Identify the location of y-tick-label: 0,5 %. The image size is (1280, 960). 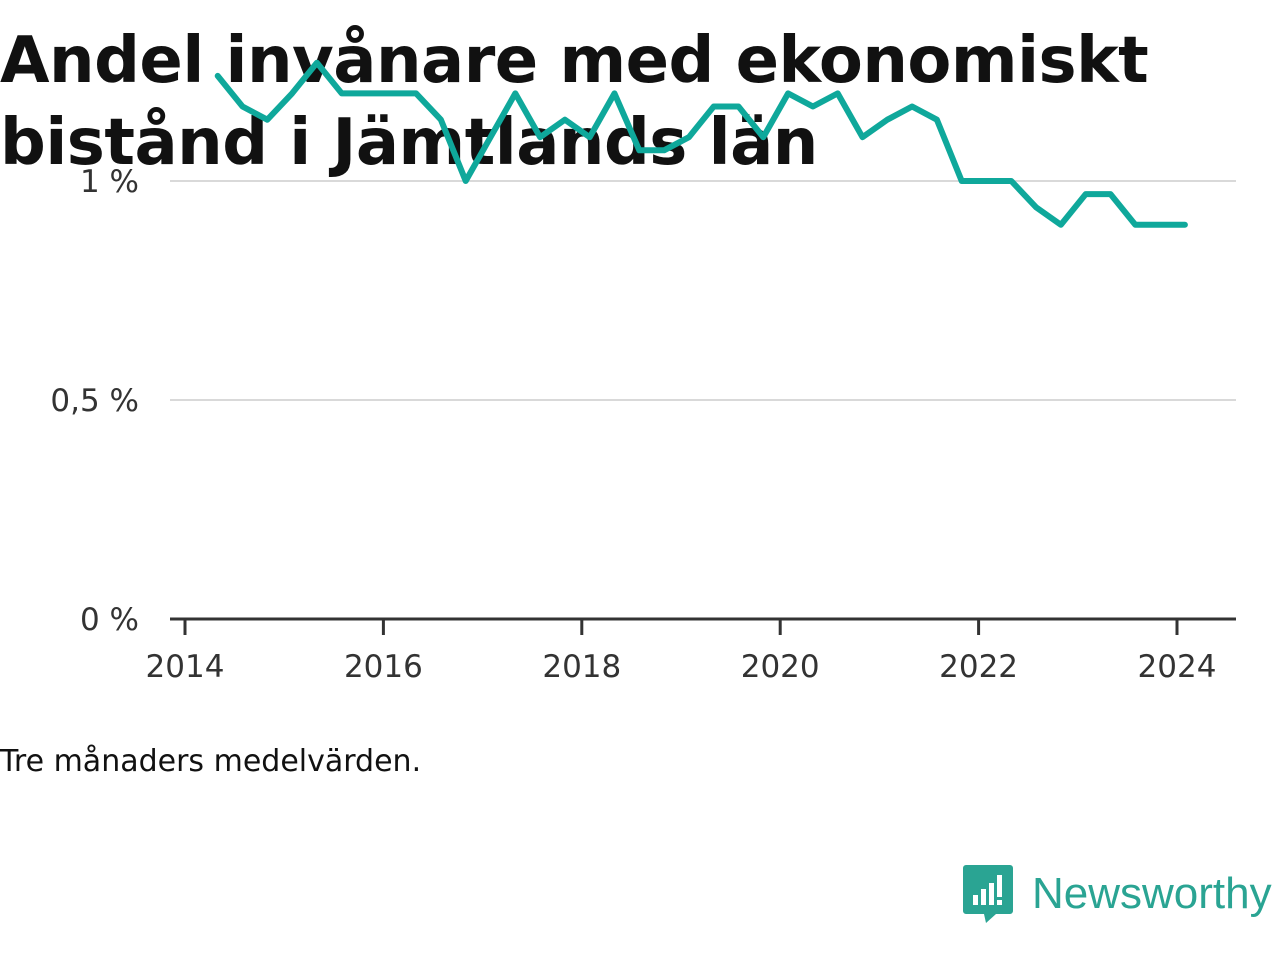
(94, 401).